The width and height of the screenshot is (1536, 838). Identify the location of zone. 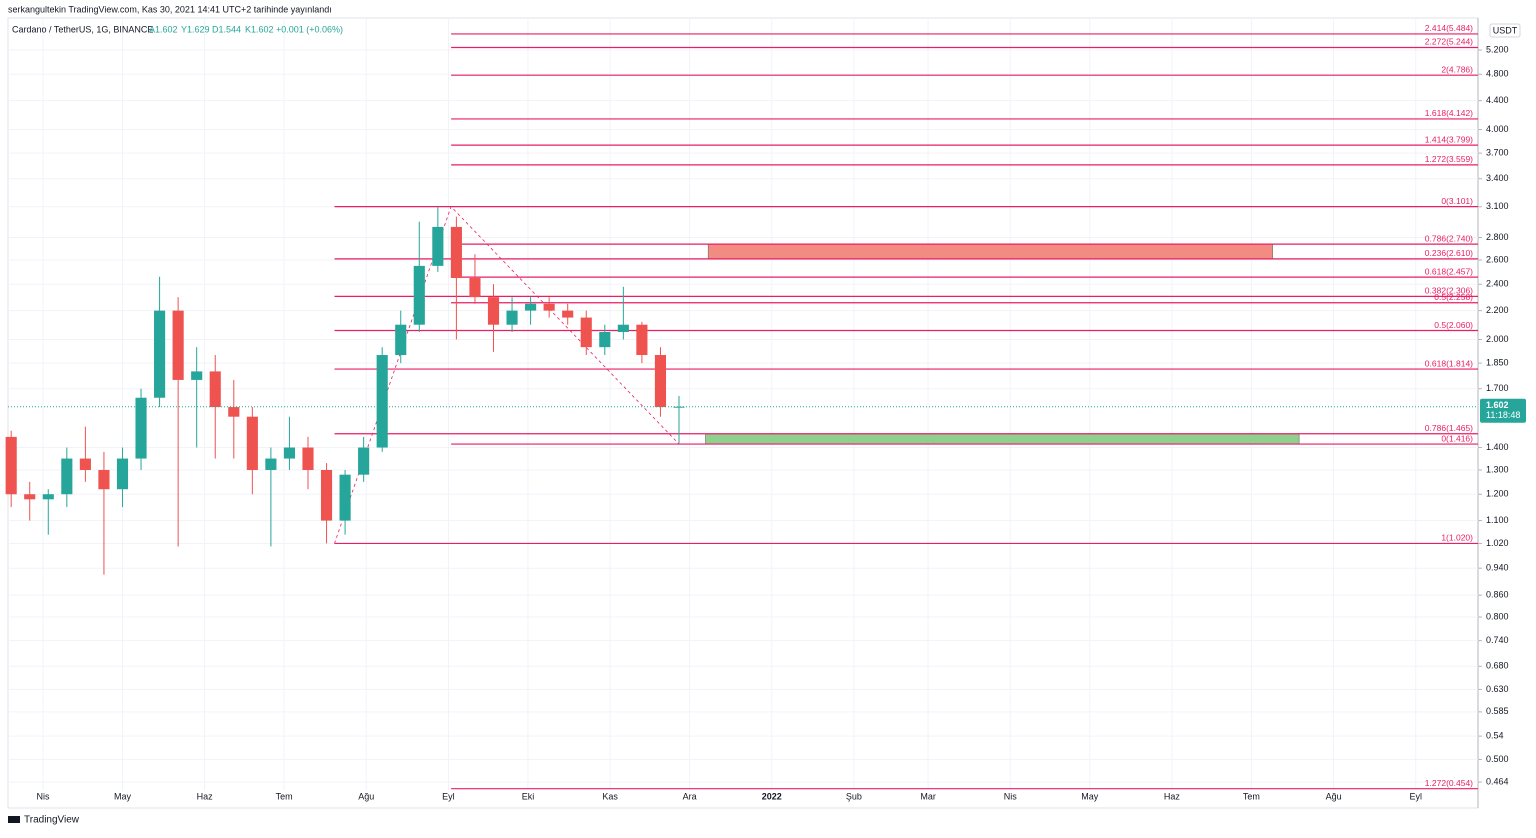
(1002, 439).